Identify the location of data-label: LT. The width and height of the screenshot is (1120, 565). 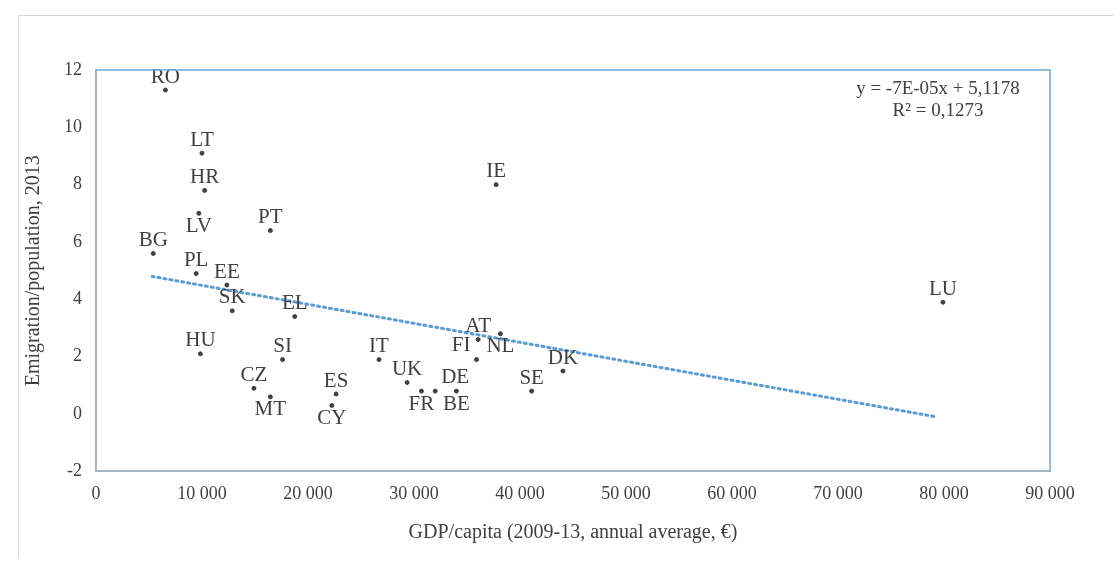
(202, 138).